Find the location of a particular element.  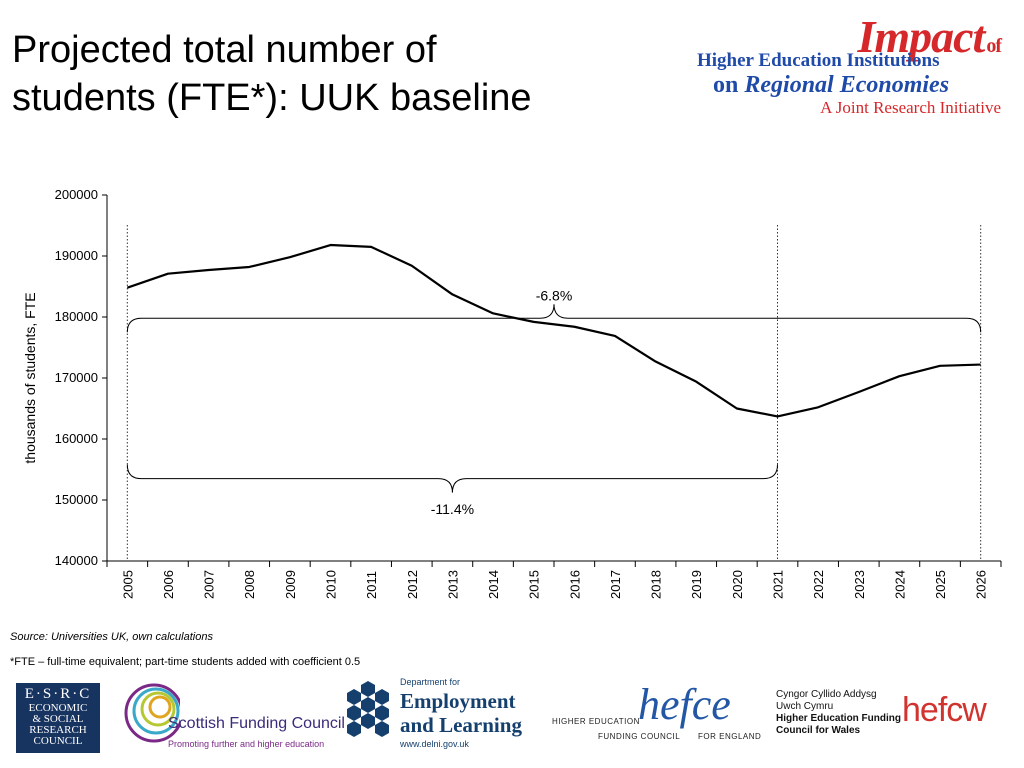

y-tick-label: 150000 is located at coordinates (76, 499).